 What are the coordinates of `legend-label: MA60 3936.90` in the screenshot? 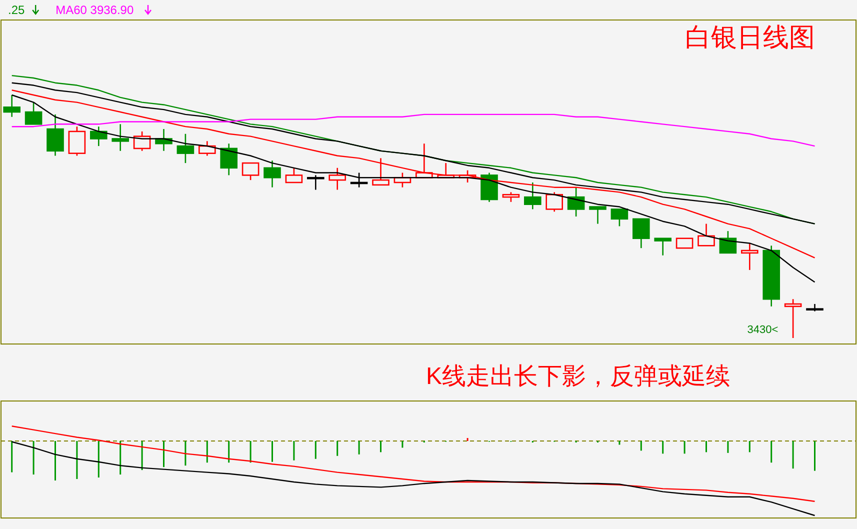 It's located at (95, 10).